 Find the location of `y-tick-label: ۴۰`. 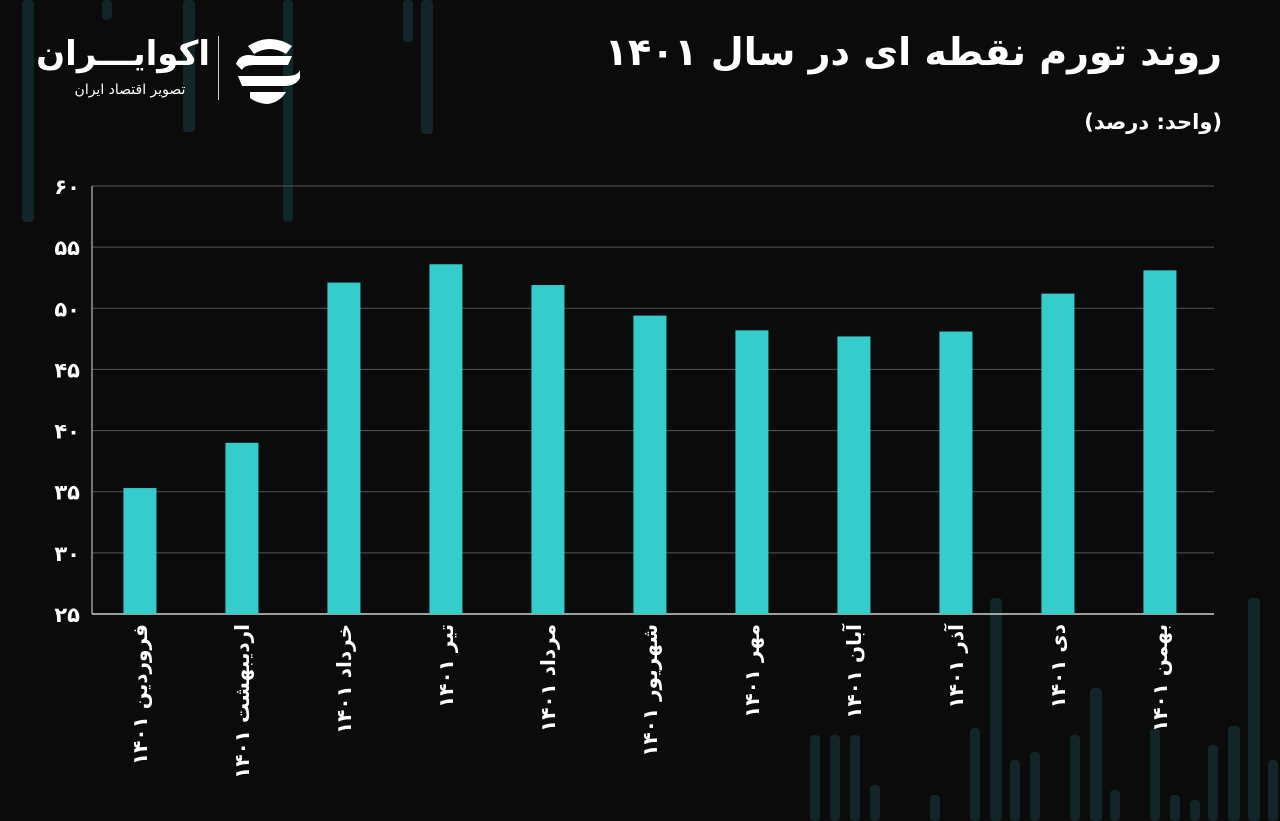

y-tick-label: ۴۰ is located at coordinates (67, 432).